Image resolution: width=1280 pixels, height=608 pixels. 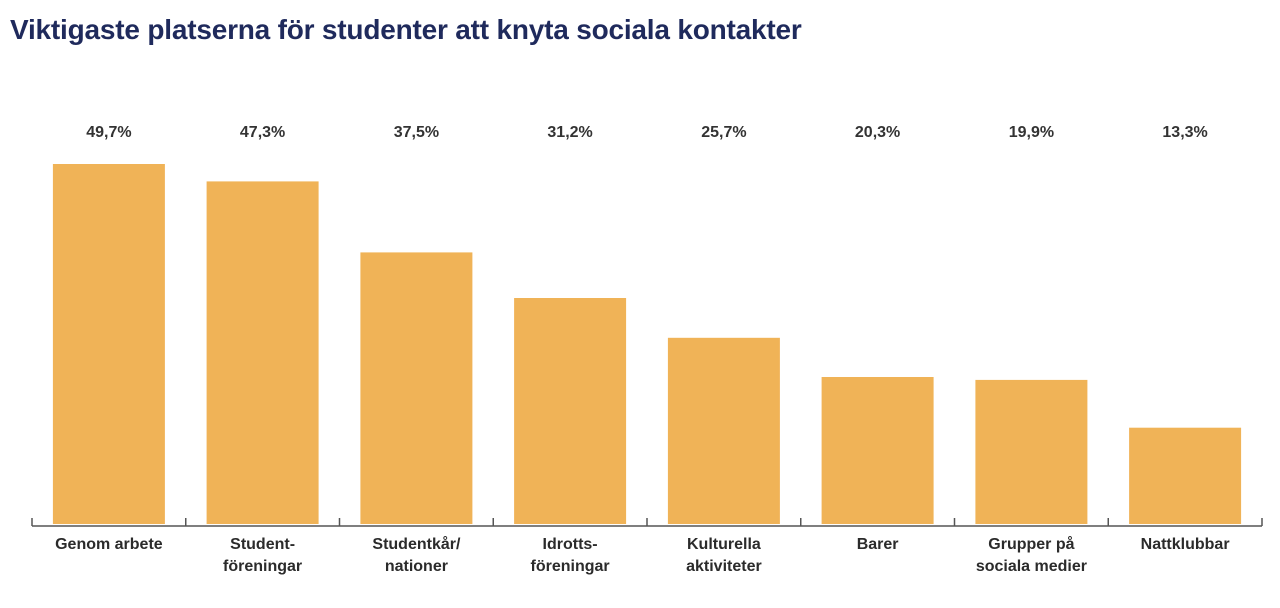 I want to click on category-label: Grupper på sociala medier, so click(x=1031, y=555).